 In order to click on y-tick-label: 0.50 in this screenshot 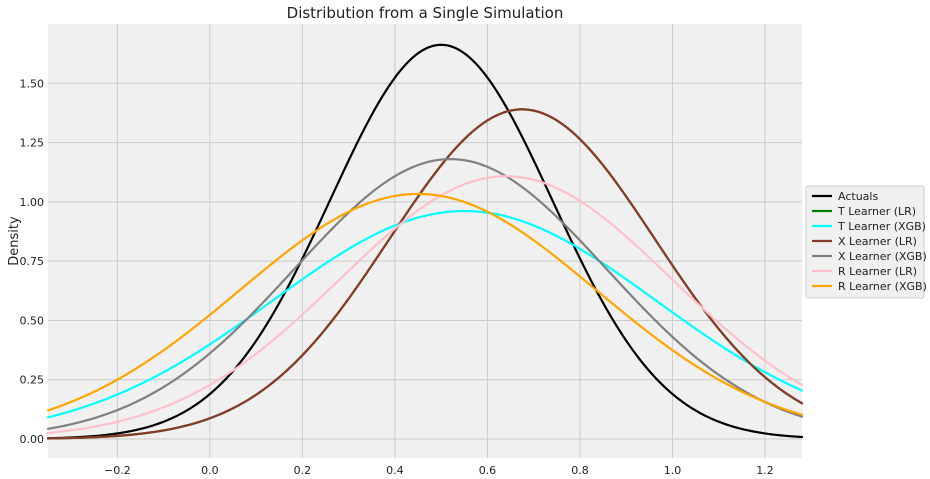, I will do `click(32, 320)`.